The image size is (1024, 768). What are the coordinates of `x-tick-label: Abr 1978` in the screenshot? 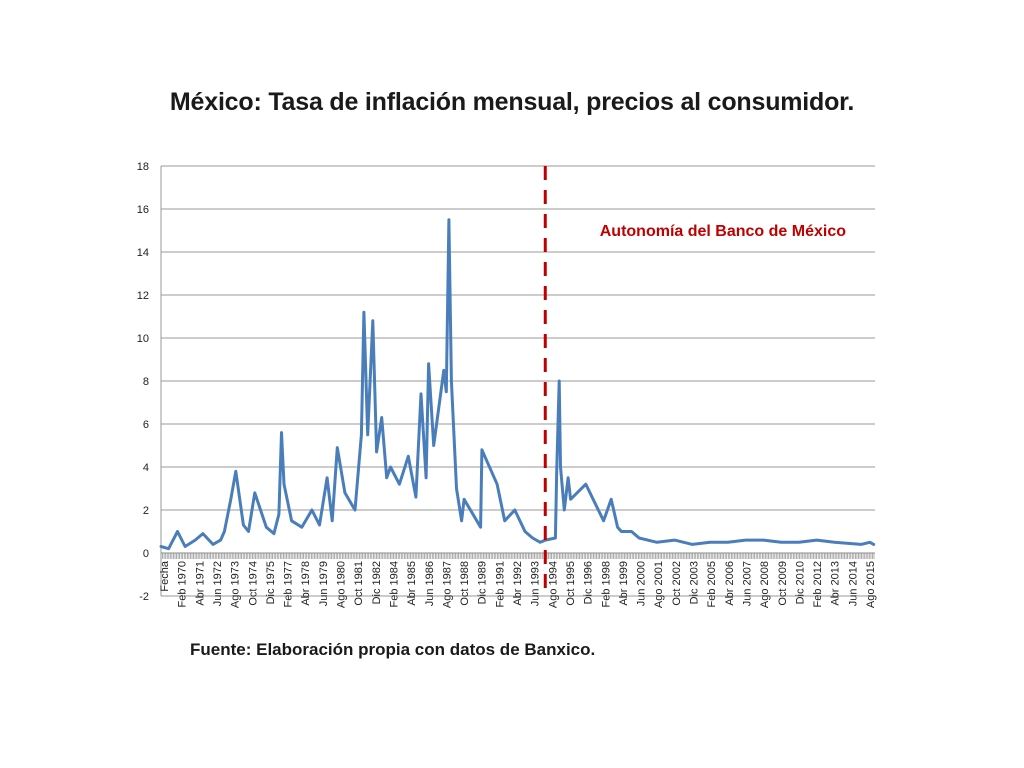 It's located at (306, 583).